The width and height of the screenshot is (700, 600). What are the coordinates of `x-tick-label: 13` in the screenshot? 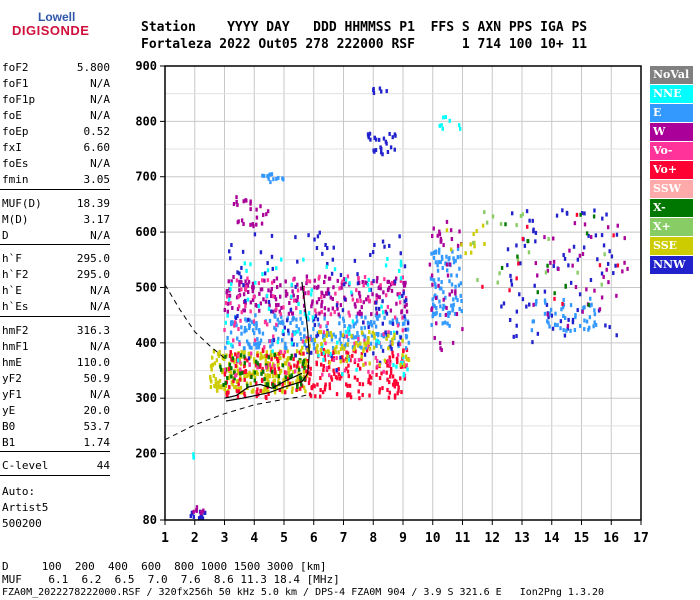 It's located at (522, 538).